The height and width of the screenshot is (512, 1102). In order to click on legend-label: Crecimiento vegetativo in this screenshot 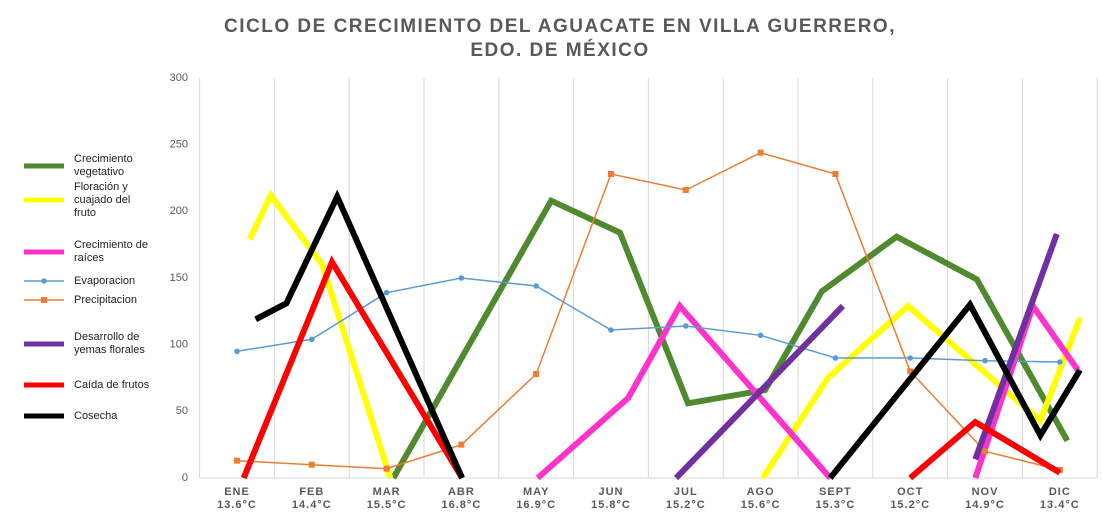, I will do `click(103, 165)`.